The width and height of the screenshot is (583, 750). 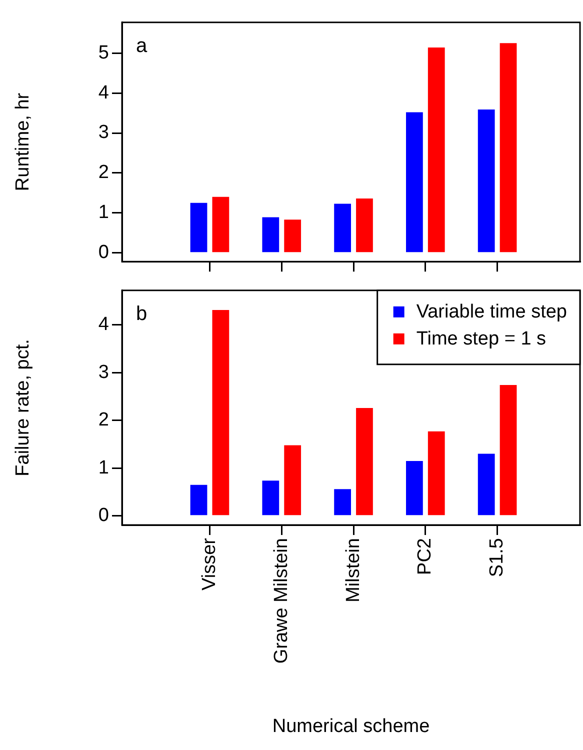 What do you see at coordinates (209, 563) in the screenshot?
I see `x-tick-label: Visser` at bounding box center [209, 563].